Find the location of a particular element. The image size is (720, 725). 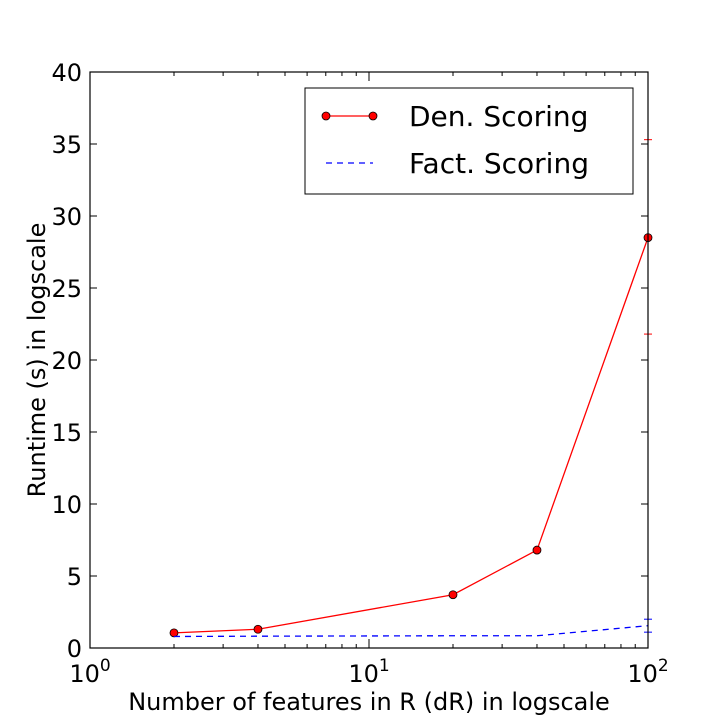

y-tick-label: 25 is located at coordinates (66, 289).